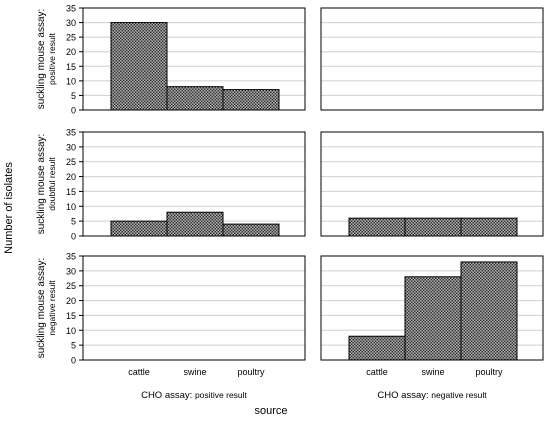 Image resolution: width=550 pixels, height=427 pixels. I want to click on column-label-suffix: positive result, so click(221, 395).